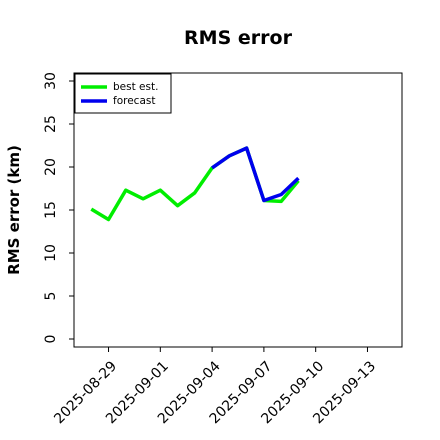 This screenshot has height=440, width=440. What do you see at coordinates (51, 210) in the screenshot?
I see `y-tick-label-15: 15` at bounding box center [51, 210].